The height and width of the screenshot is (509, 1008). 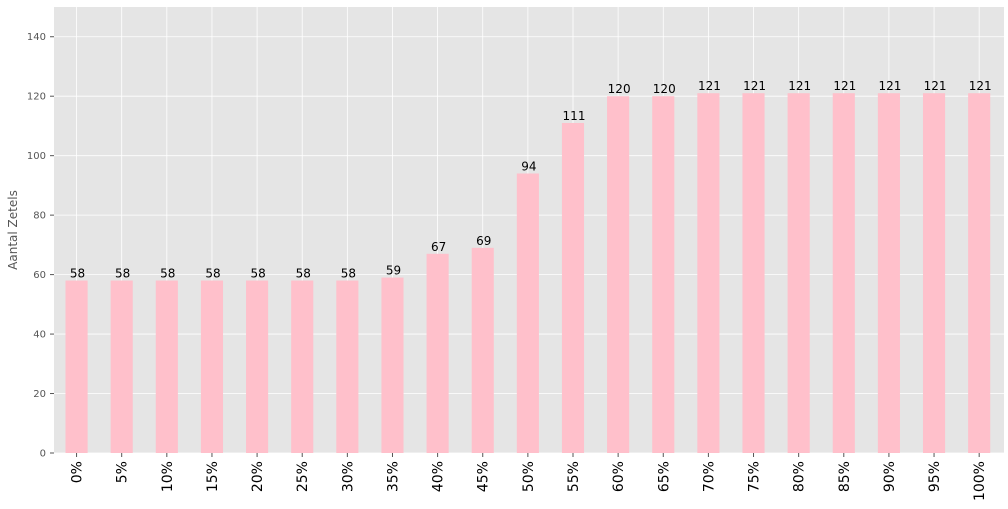 I want to click on data-label: 111, so click(x=574, y=116).